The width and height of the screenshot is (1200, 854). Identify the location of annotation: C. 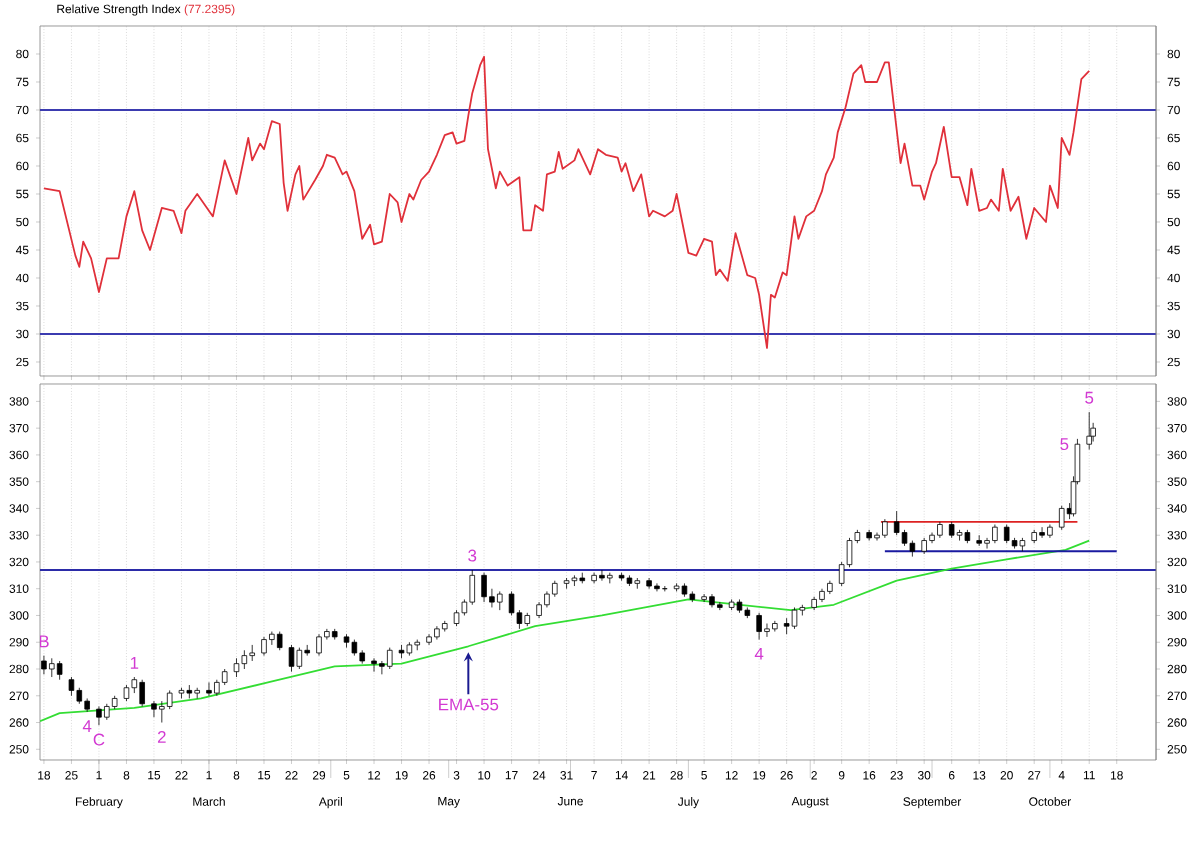
(99, 739).